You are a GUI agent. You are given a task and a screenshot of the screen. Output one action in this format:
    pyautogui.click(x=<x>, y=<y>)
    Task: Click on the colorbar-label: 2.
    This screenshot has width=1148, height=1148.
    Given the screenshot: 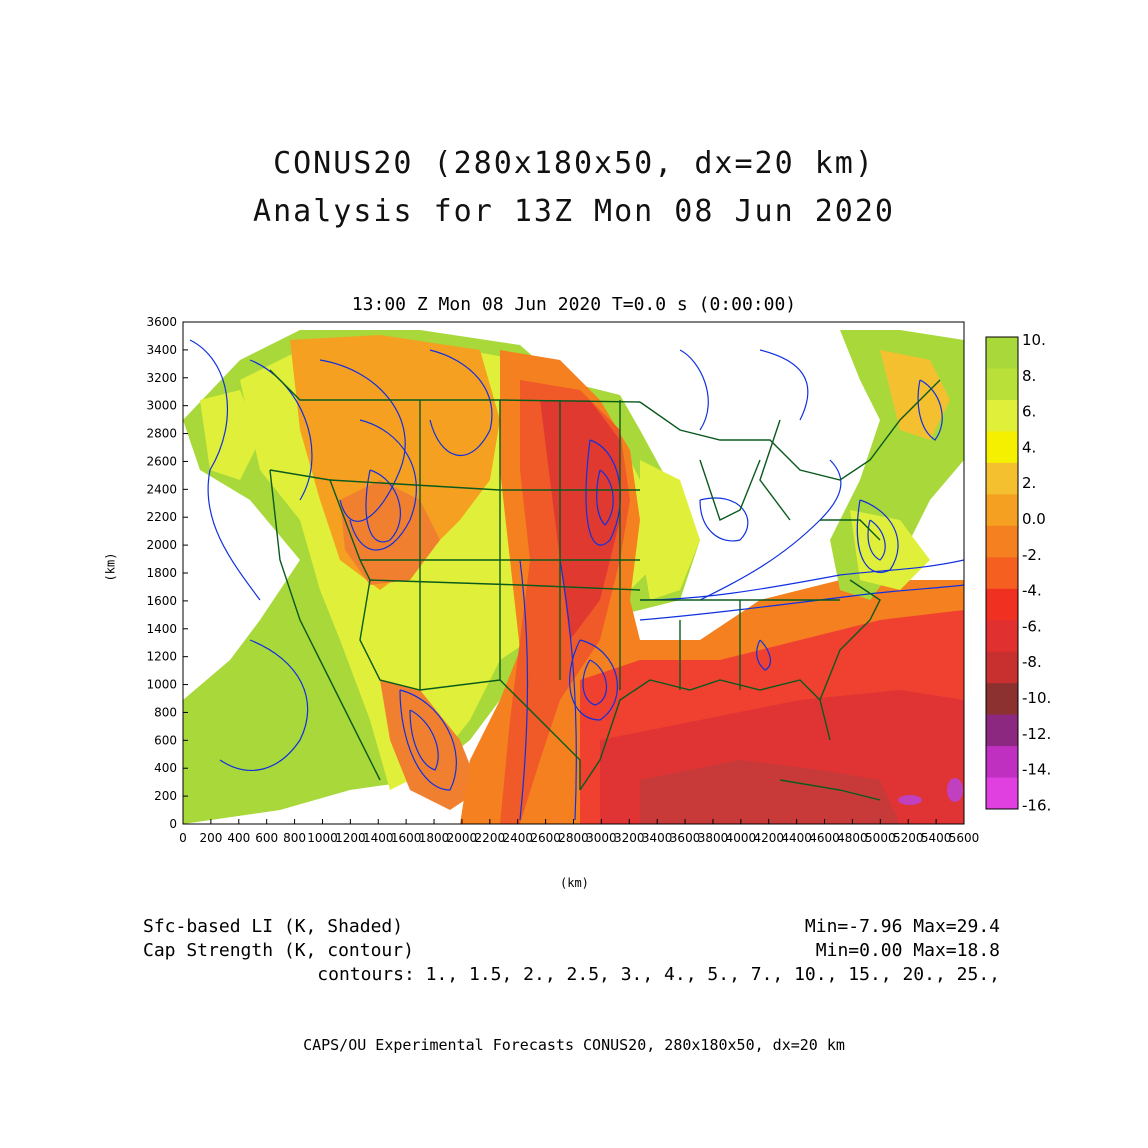 What is the action you would take?
    pyautogui.click(x=1029, y=483)
    